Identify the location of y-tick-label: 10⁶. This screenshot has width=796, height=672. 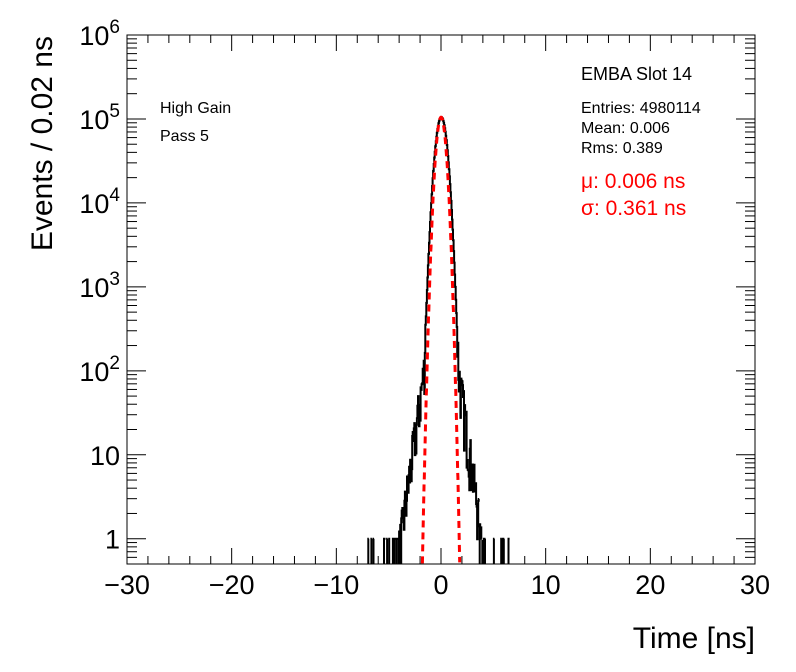
(99, 34).